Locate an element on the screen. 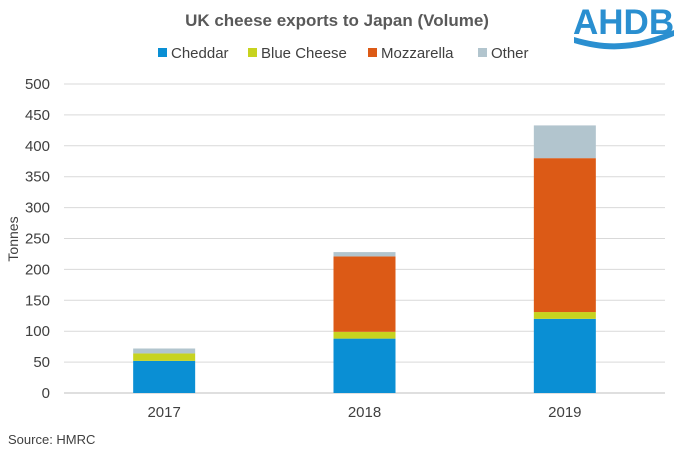  x-tick-label: 2017 is located at coordinates (163, 412).